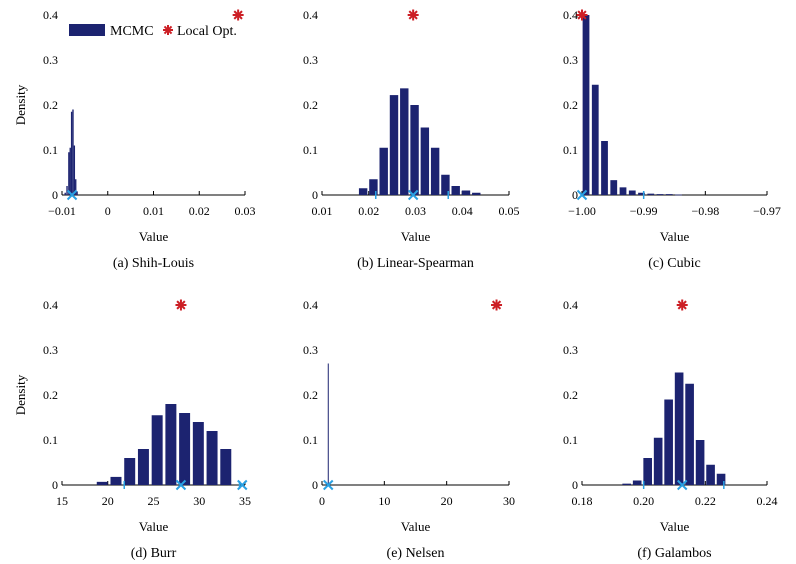  What do you see at coordinates (132, 31) in the screenshot?
I see `legend-mcmc-label: MCMC` at bounding box center [132, 31].